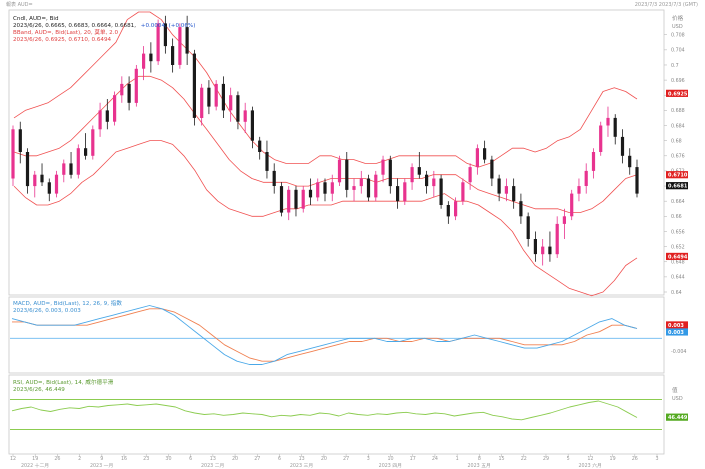  What do you see at coordinates (678, 187) in the screenshot?
I see `badge-last-price: 0.6681` at bounding box center [678, 187].